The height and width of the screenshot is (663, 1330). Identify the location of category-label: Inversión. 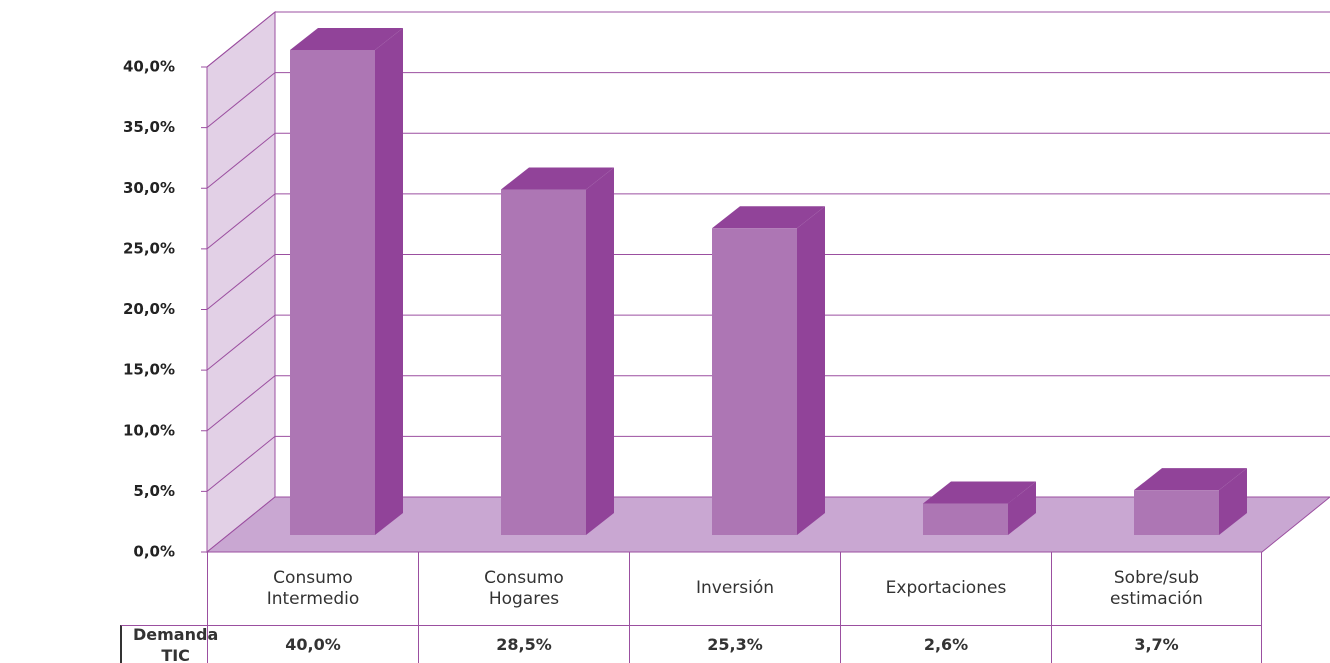
(734, 588).